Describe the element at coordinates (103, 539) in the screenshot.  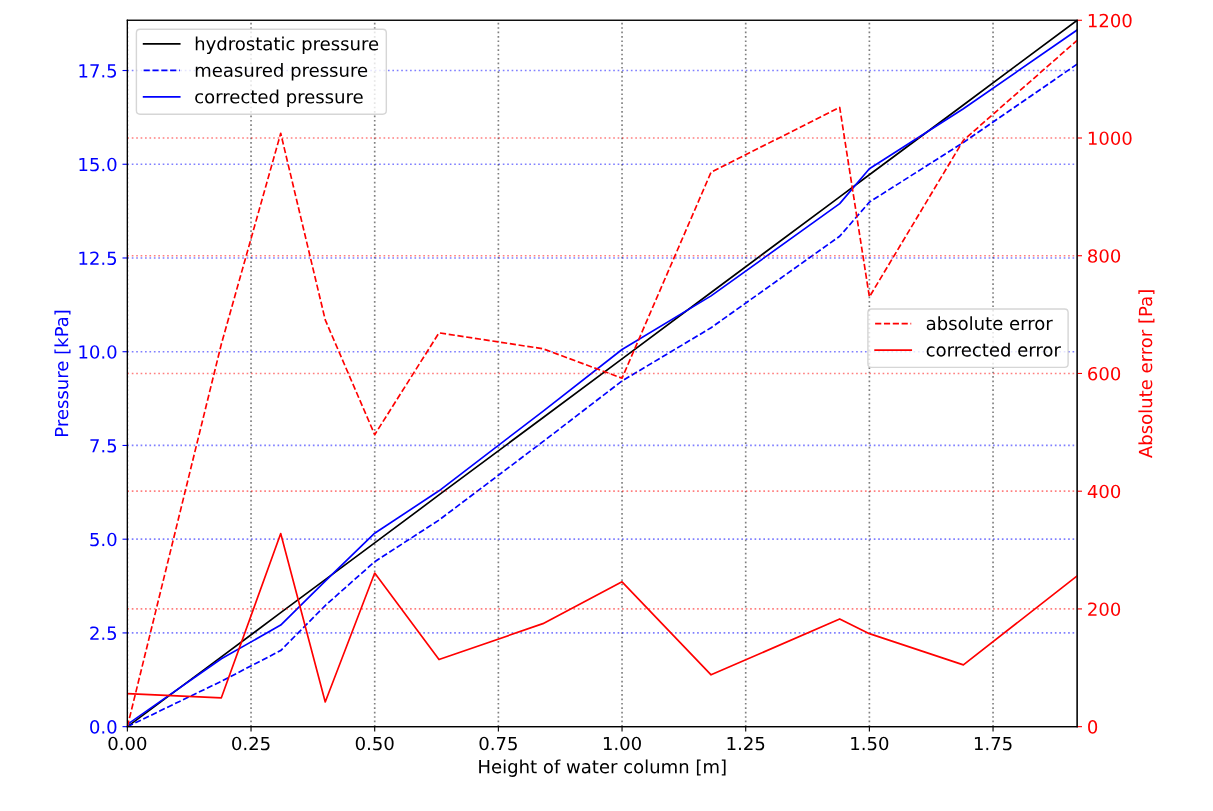
I see `y-tick-label: 5.0` at that location.